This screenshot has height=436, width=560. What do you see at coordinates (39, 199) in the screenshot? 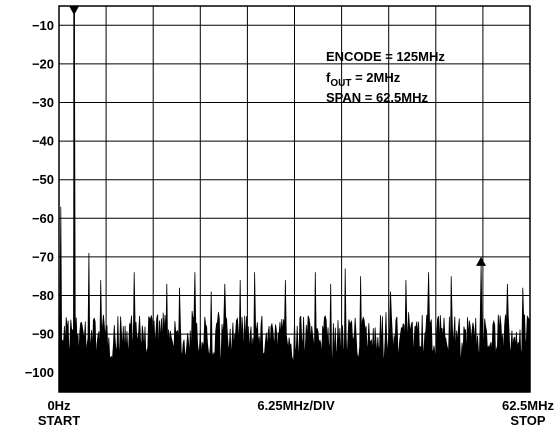
I see `y-tick-labels: −10 −20 −30 −40 −50 −60 −70 −80 −90 −100` at bounding box center [39, 199].